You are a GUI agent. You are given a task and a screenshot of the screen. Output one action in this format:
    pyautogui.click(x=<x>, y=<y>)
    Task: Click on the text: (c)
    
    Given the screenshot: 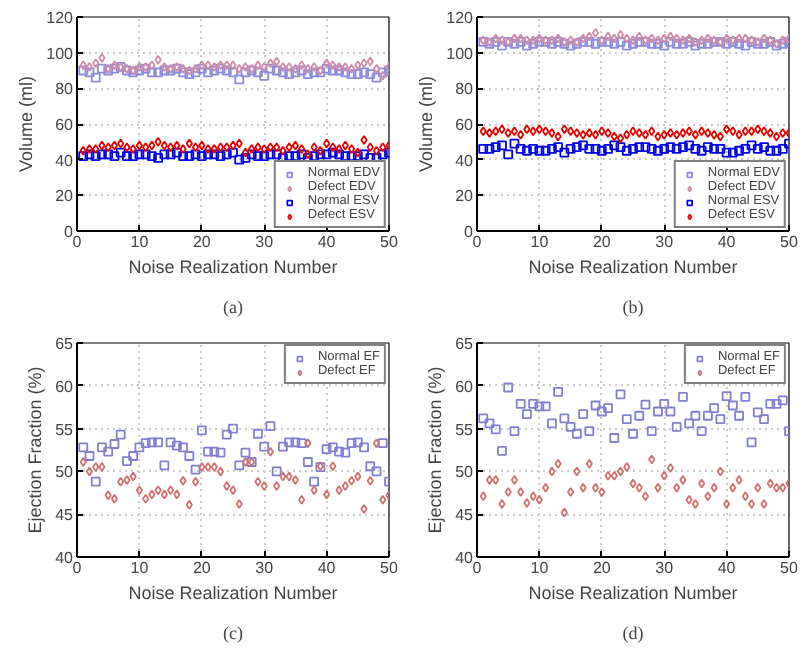 What is the action you would take?
    pyautogui.click(x=233, y=633)
    